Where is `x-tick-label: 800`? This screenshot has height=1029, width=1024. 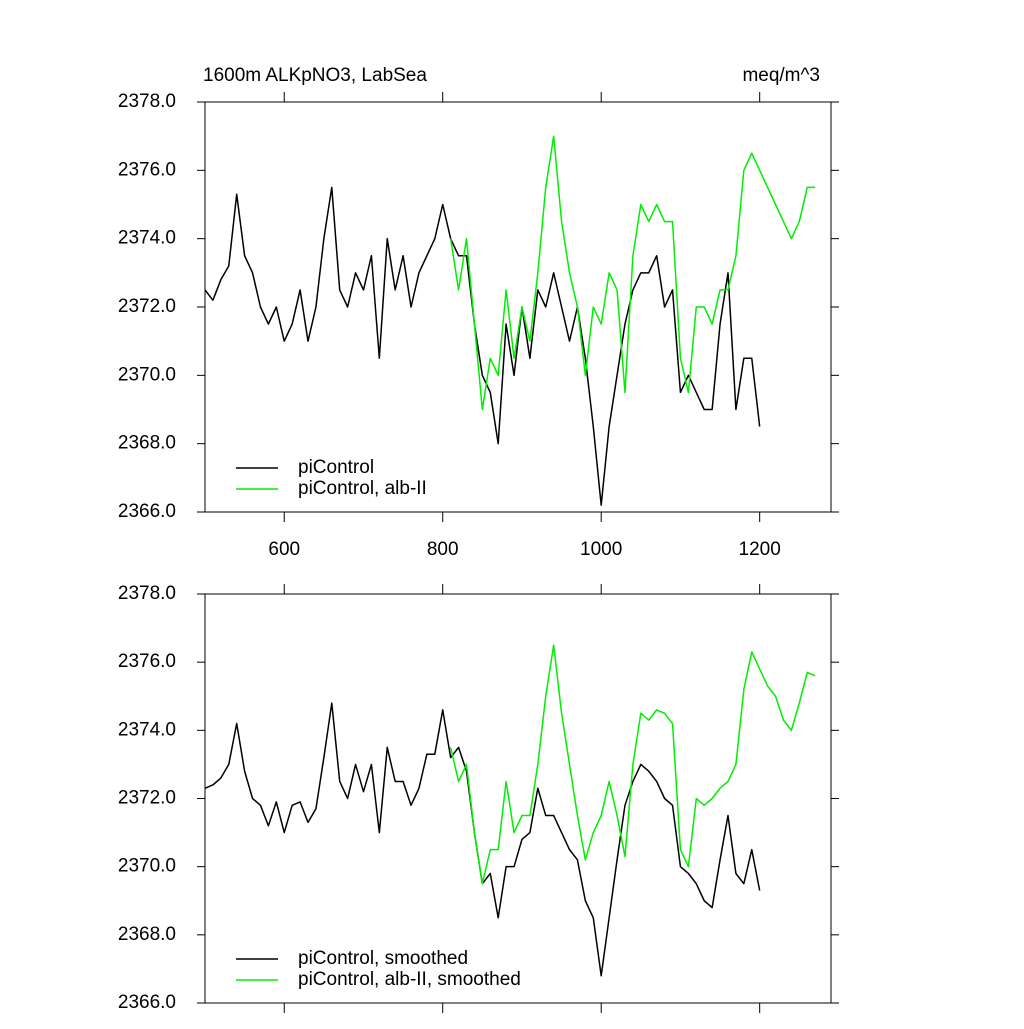
x-tick-label: 800 is located at coordinates (443, 549).